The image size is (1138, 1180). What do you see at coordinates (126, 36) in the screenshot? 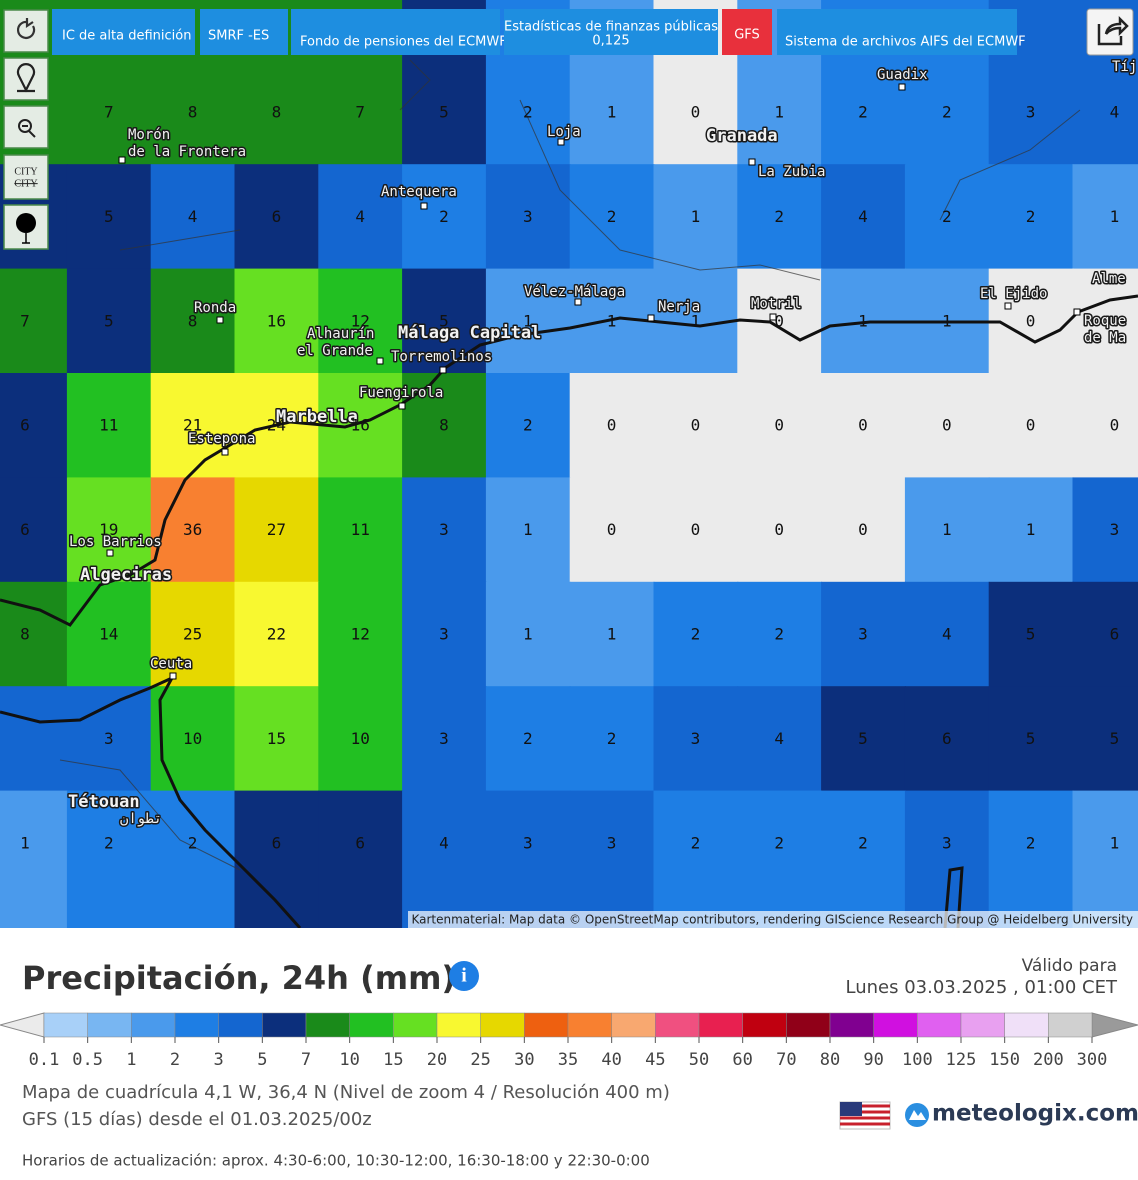
I see `model-button-label: IC de alta definición` at bounding box center [126, 36].